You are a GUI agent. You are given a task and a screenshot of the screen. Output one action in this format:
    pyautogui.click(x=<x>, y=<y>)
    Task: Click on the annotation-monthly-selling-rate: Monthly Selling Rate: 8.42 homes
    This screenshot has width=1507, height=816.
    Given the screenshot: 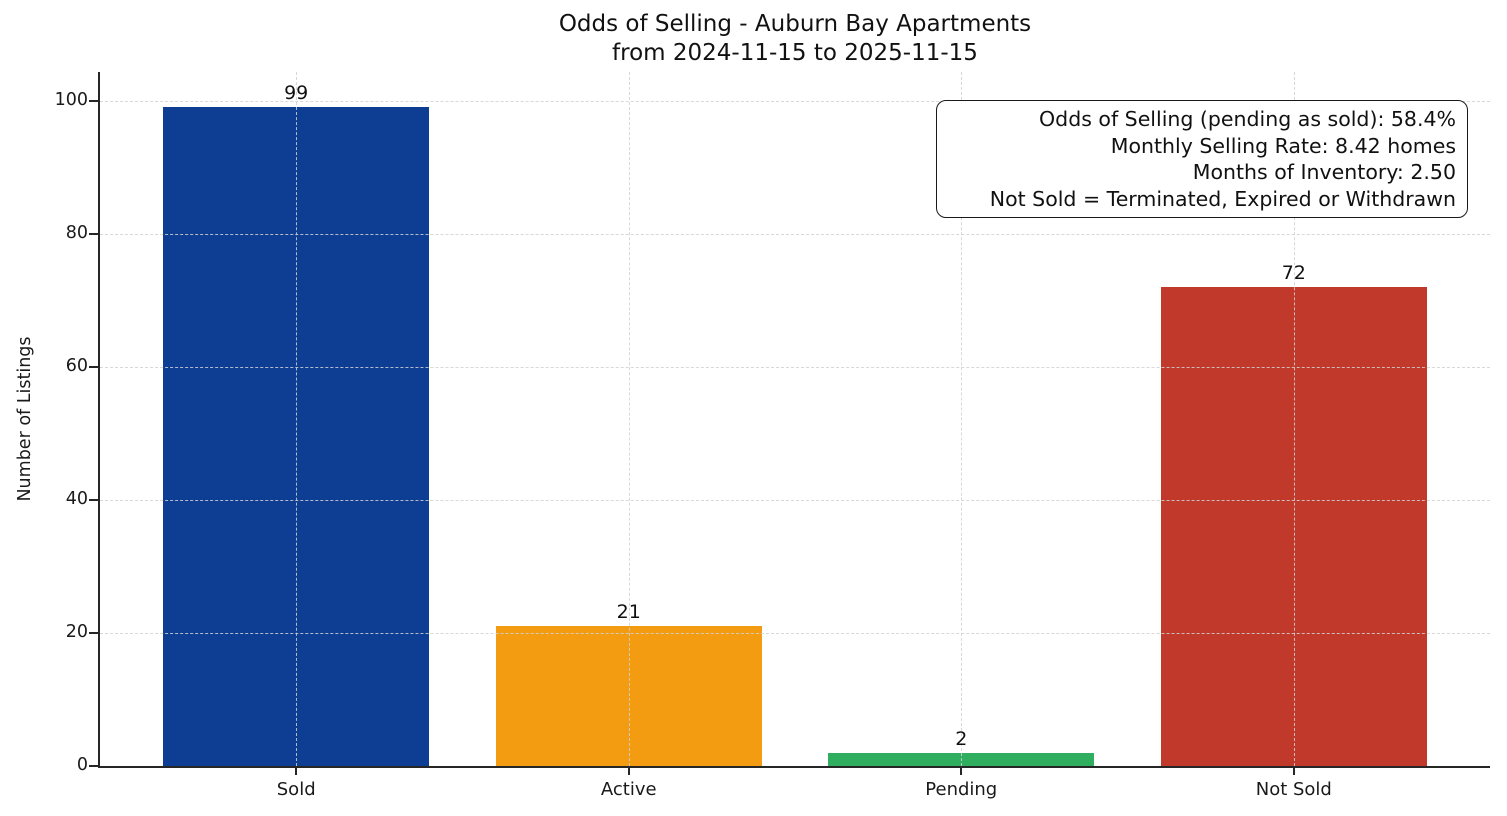 What is the action you would take?
    pyautogui.click(x=1283, y=145)
    